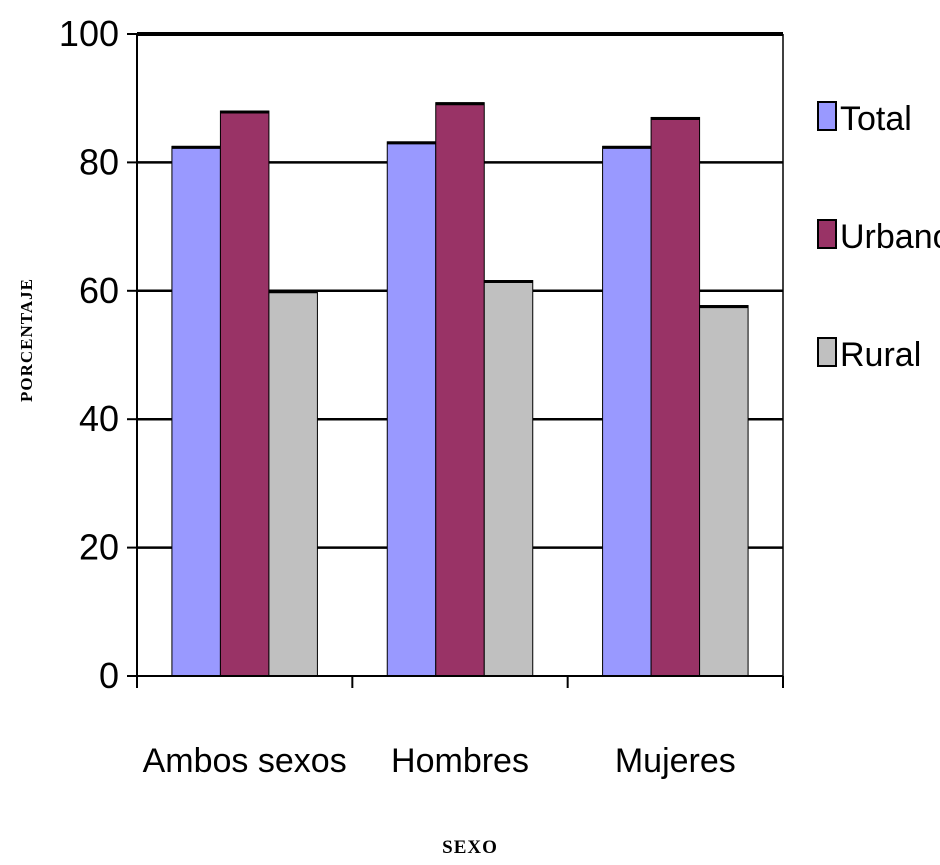  Describe the element at coordinates (99, 547) in the screenshot. I see `y-tick-label: 20` at that location.